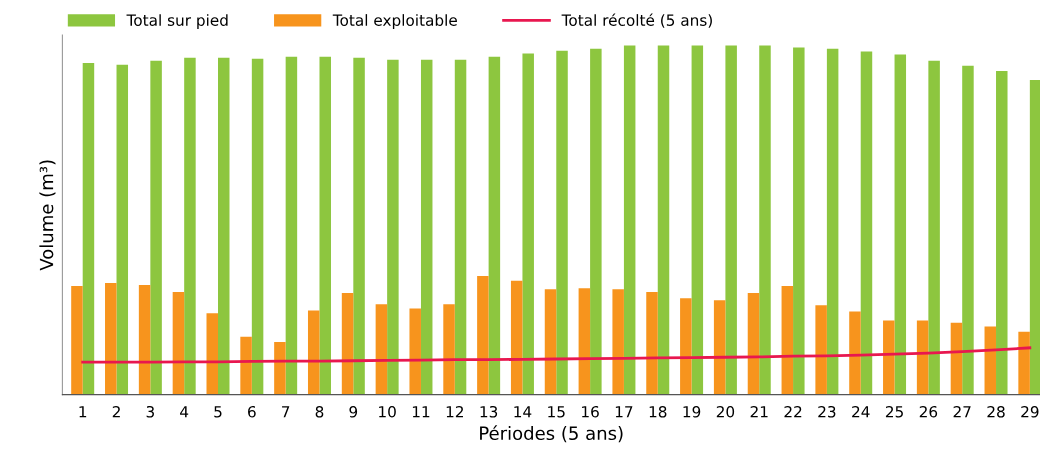 The width and height of the screenshot is (1040, 467). What do you see at coordinates (636, 20) in the screenshot?
I see `legend-label: Total récolté (5 ans)` at bounding box center [636, 20].